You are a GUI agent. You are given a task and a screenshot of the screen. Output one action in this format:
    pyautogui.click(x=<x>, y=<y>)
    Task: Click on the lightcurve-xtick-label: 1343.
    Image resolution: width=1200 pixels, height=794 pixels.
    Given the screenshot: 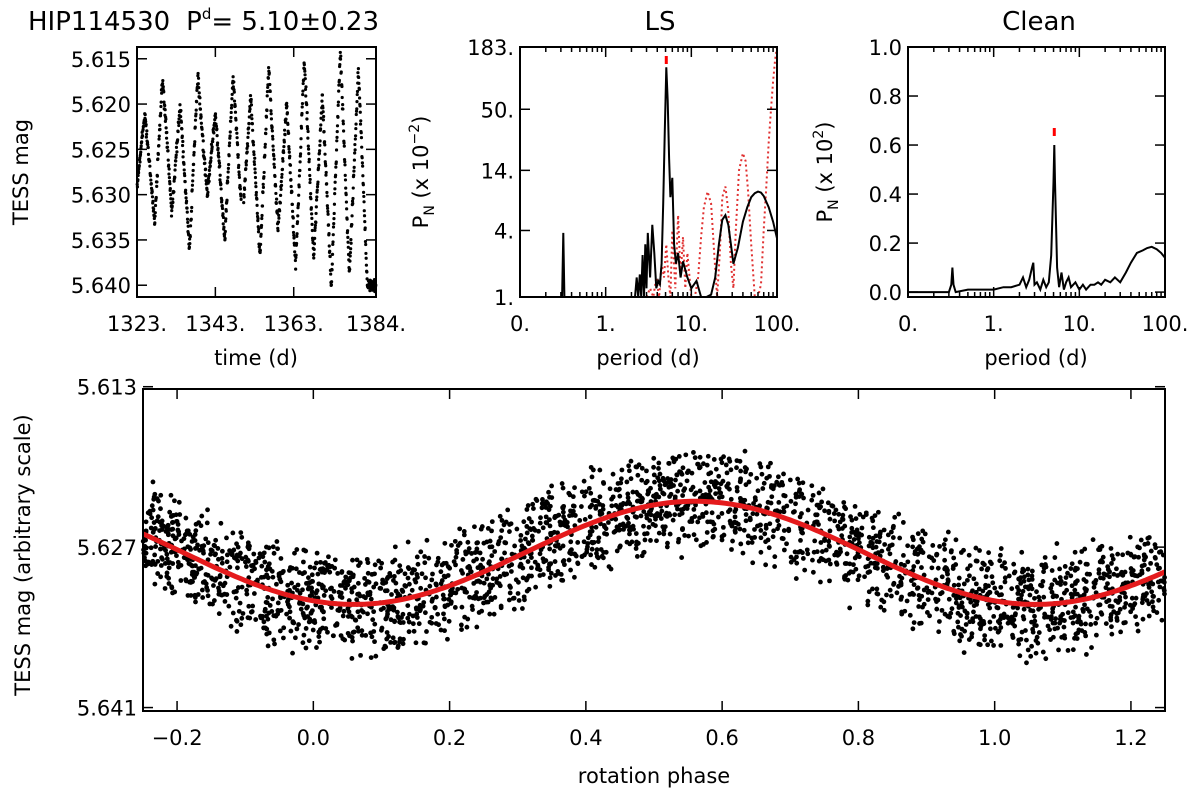 What is the action you would take?
    pyautogui.click(x=215, y=324)
    